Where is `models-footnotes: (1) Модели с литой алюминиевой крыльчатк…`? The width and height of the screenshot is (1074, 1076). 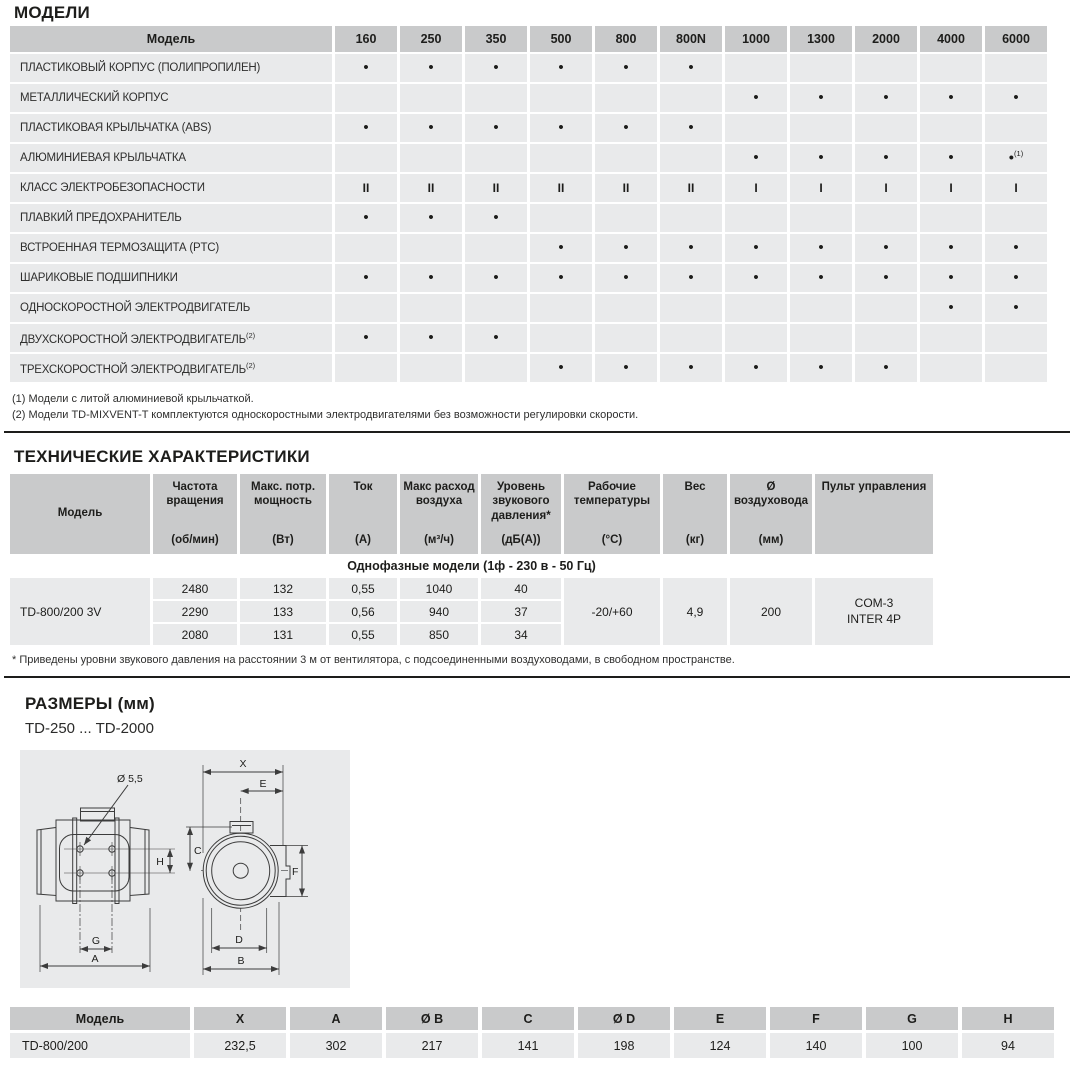
models-footnotes: (1) Модели с литой алюминиевой крыльчатк… is located at coordinates (325, 407).